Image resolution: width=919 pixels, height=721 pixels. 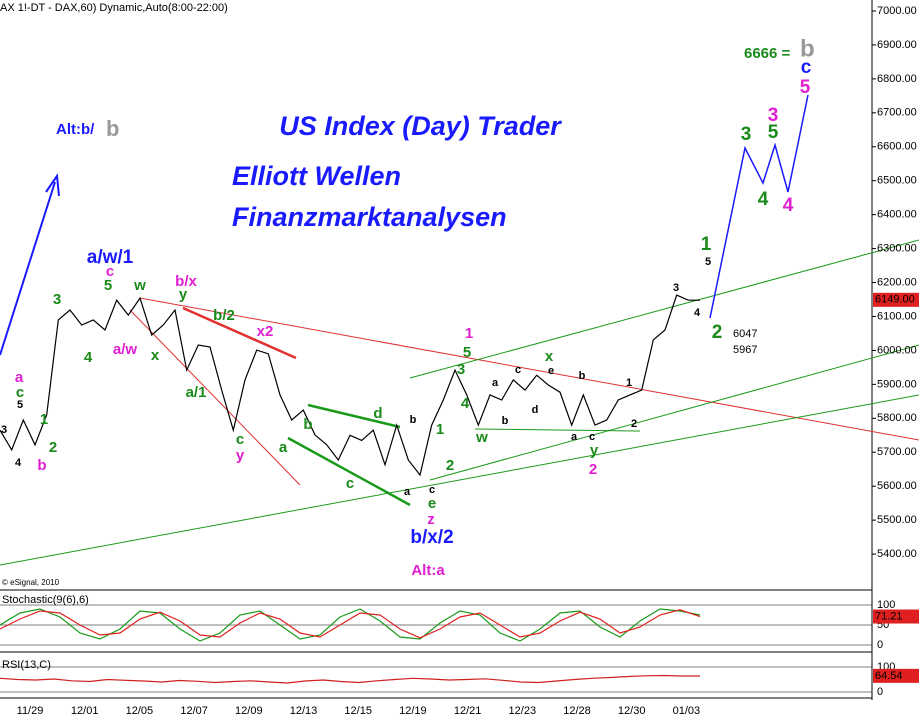 I want to click on y-tick-label: 6700.00, so click(x=897, y=113).